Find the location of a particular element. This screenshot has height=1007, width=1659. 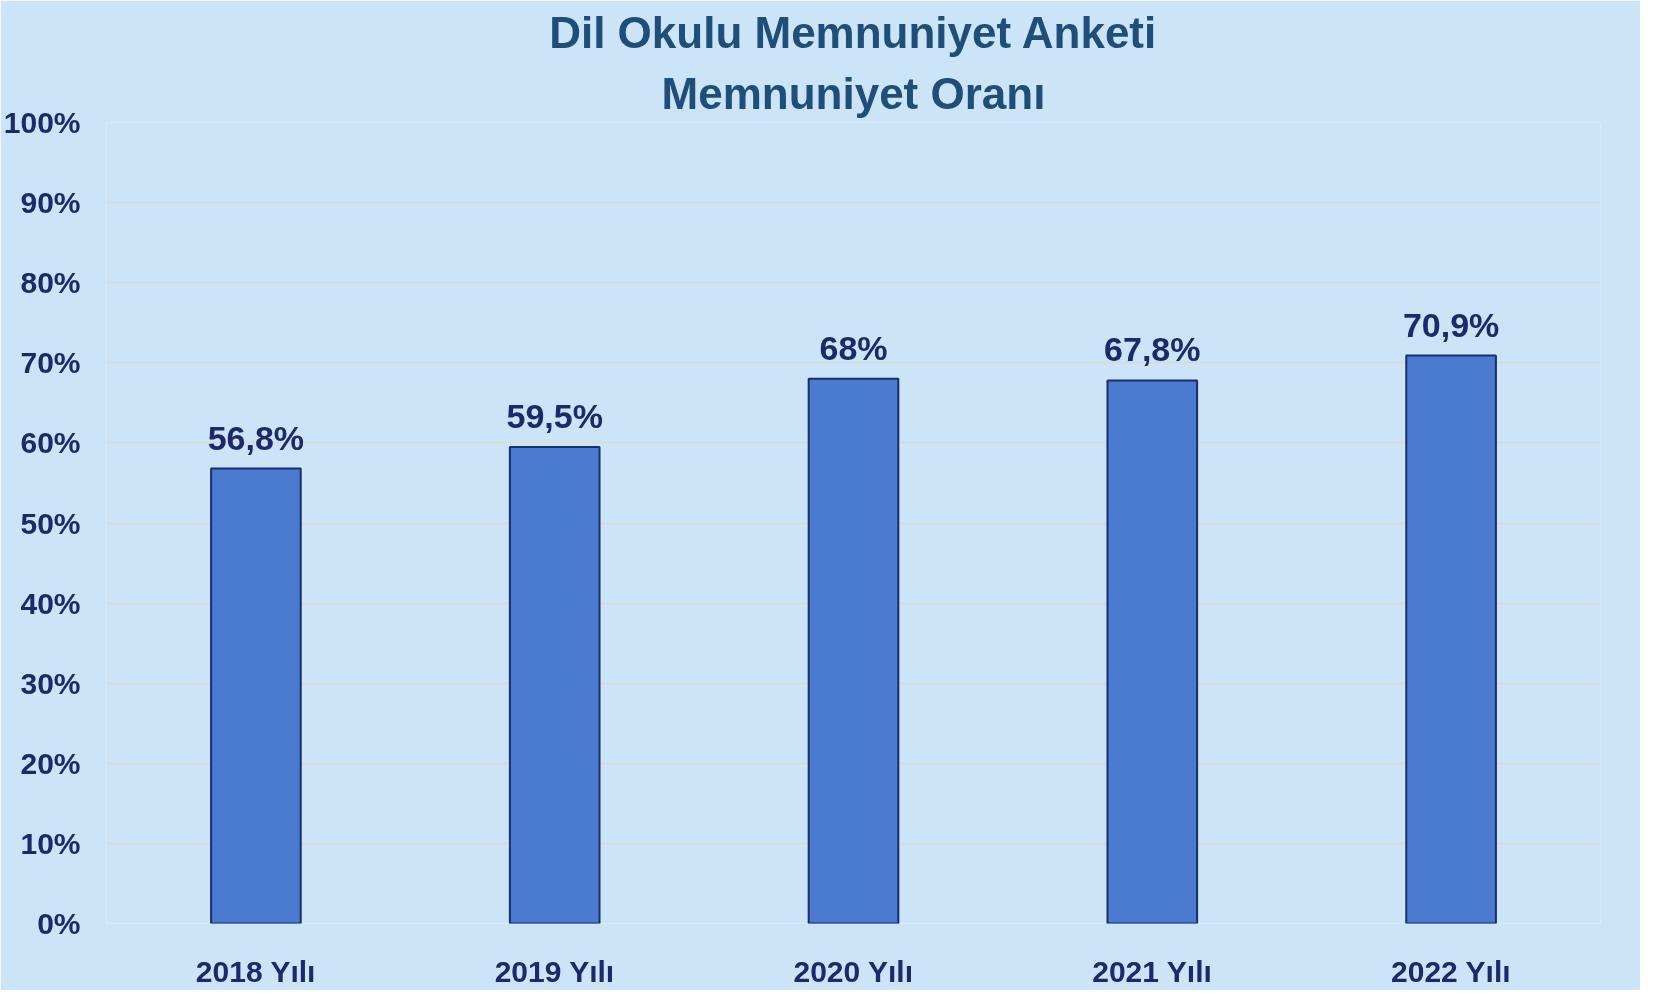

y-tick-label: 20% is located at coordinates (50, 763).